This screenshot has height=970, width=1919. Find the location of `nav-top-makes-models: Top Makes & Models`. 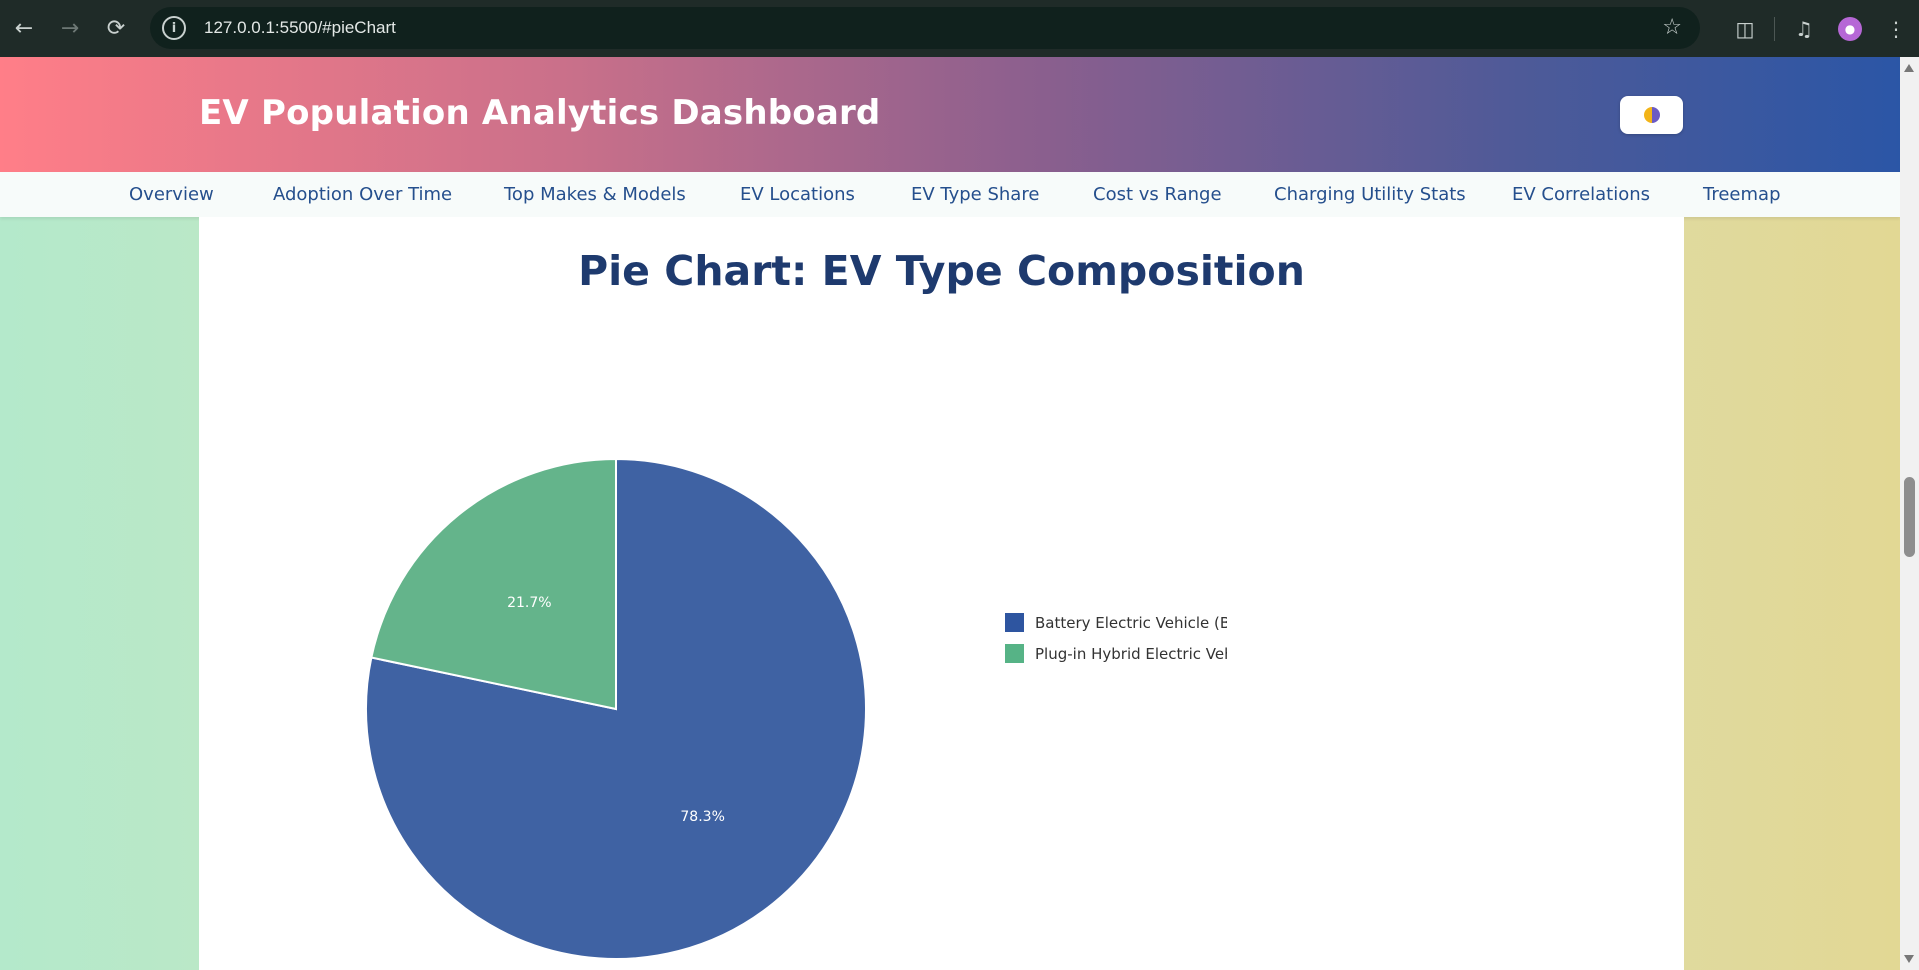

nav-top-makes-models: Top Makes & Models is located at coordinates (595, 194).